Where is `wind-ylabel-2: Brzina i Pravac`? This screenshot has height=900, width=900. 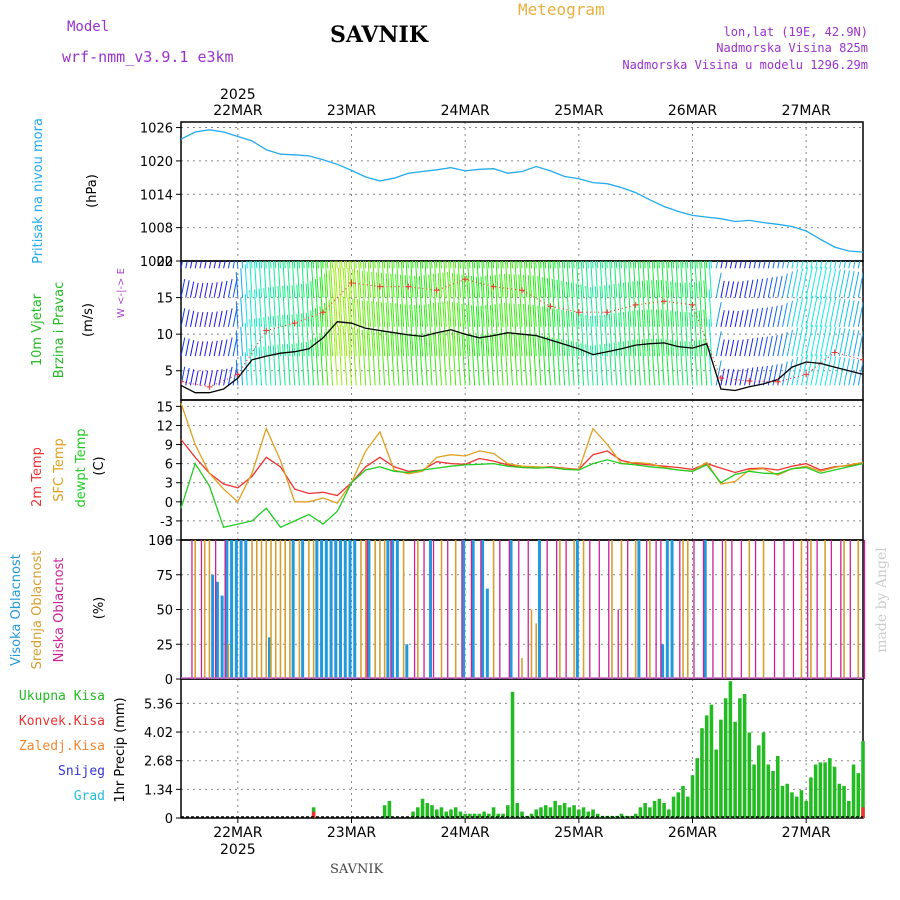
wind-ylabel-2: Brzina i Pravac is located at coordinates (59, 330).